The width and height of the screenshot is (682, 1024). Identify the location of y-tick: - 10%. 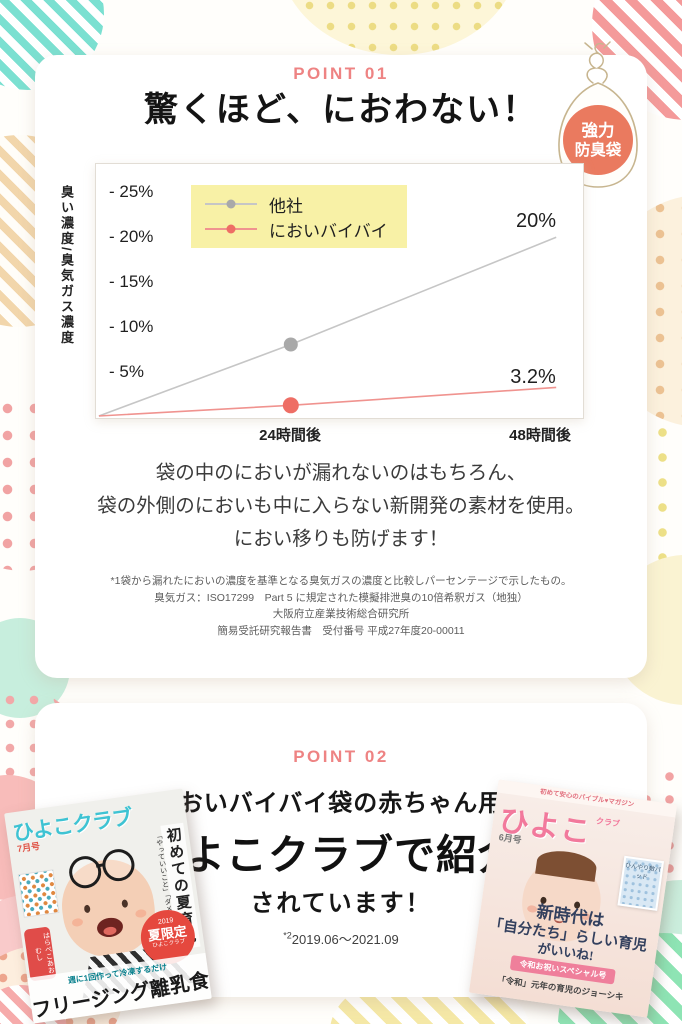
(131, 326).